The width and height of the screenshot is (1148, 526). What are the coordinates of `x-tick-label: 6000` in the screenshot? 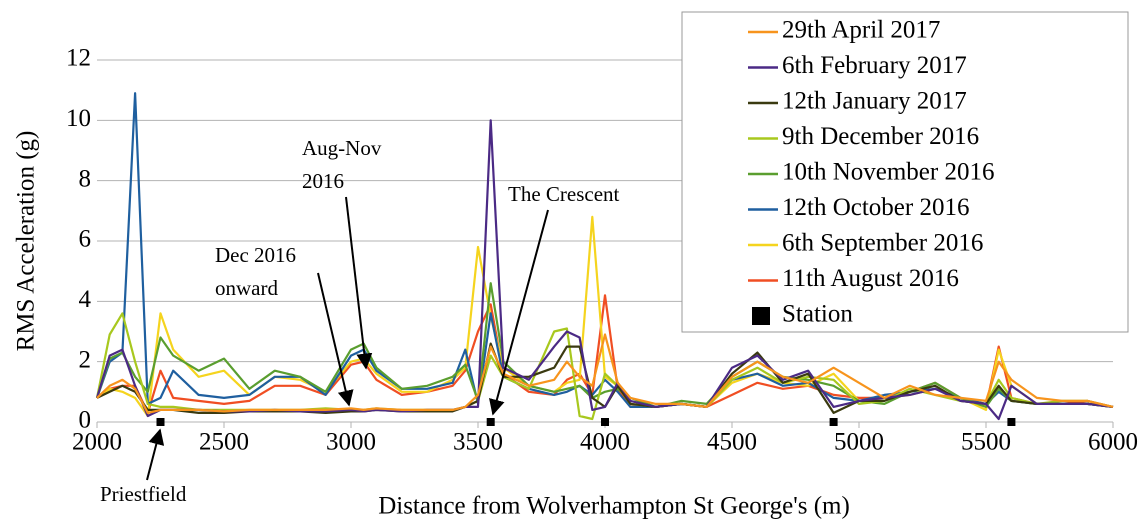 It's located at (1113, 442).